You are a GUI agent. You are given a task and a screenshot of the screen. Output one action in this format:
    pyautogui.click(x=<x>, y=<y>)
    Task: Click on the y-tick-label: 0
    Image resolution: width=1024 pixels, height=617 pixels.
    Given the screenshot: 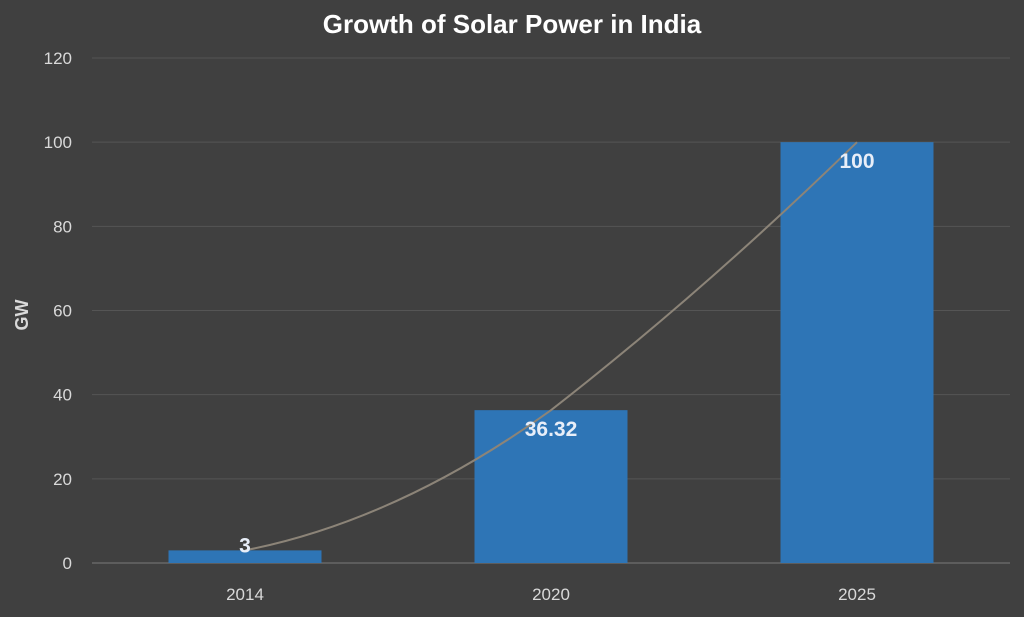 What is the action you would take?
    pyautogui.click(x=67, y=563)
    